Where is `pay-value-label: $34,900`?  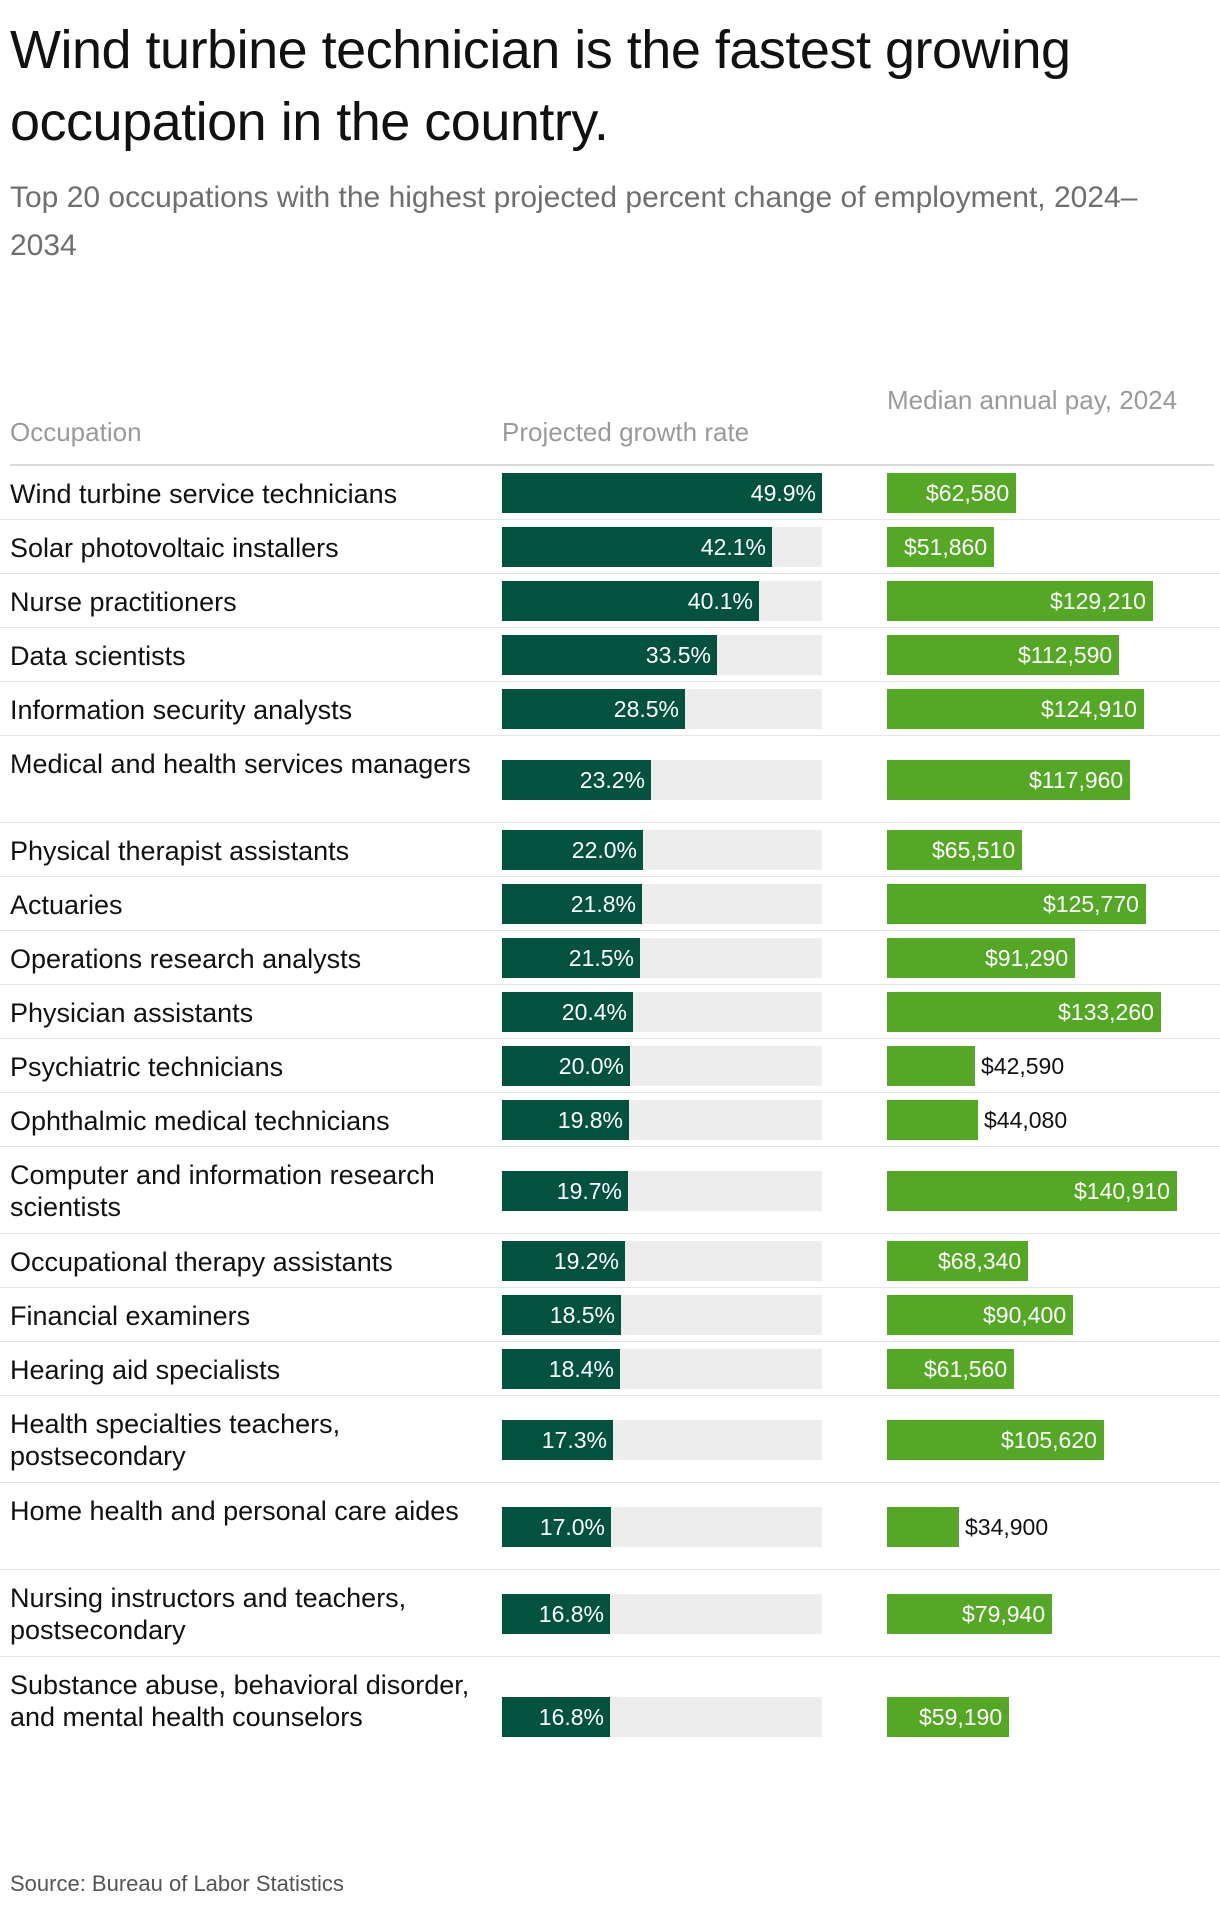
pay-value-label: $34,900 is located at coordinates (1007, 1527).